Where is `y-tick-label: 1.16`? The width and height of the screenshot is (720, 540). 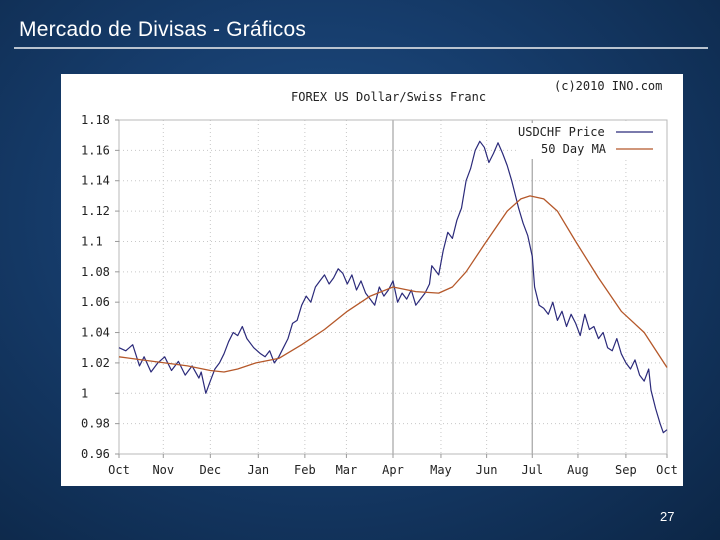
y-tick-label: 1.16 is located at coordinates (95, 150).